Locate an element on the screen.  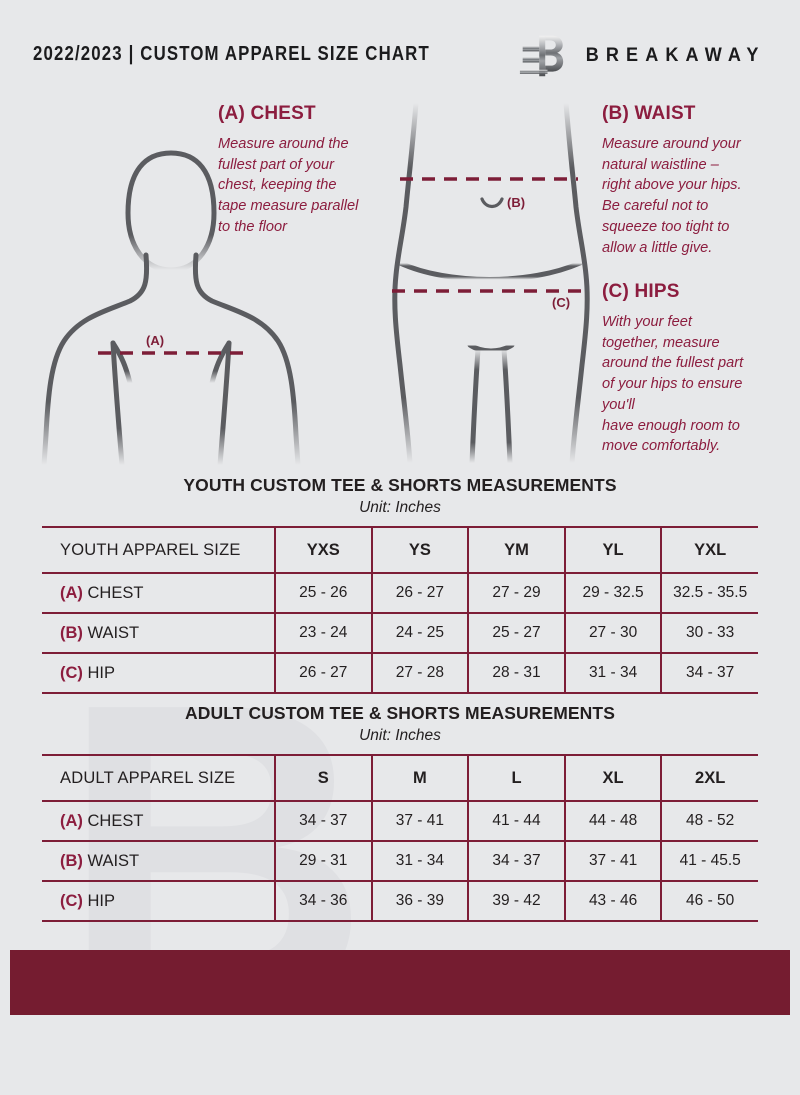
human-torso-front-icon is located at coordinates (171, 307).